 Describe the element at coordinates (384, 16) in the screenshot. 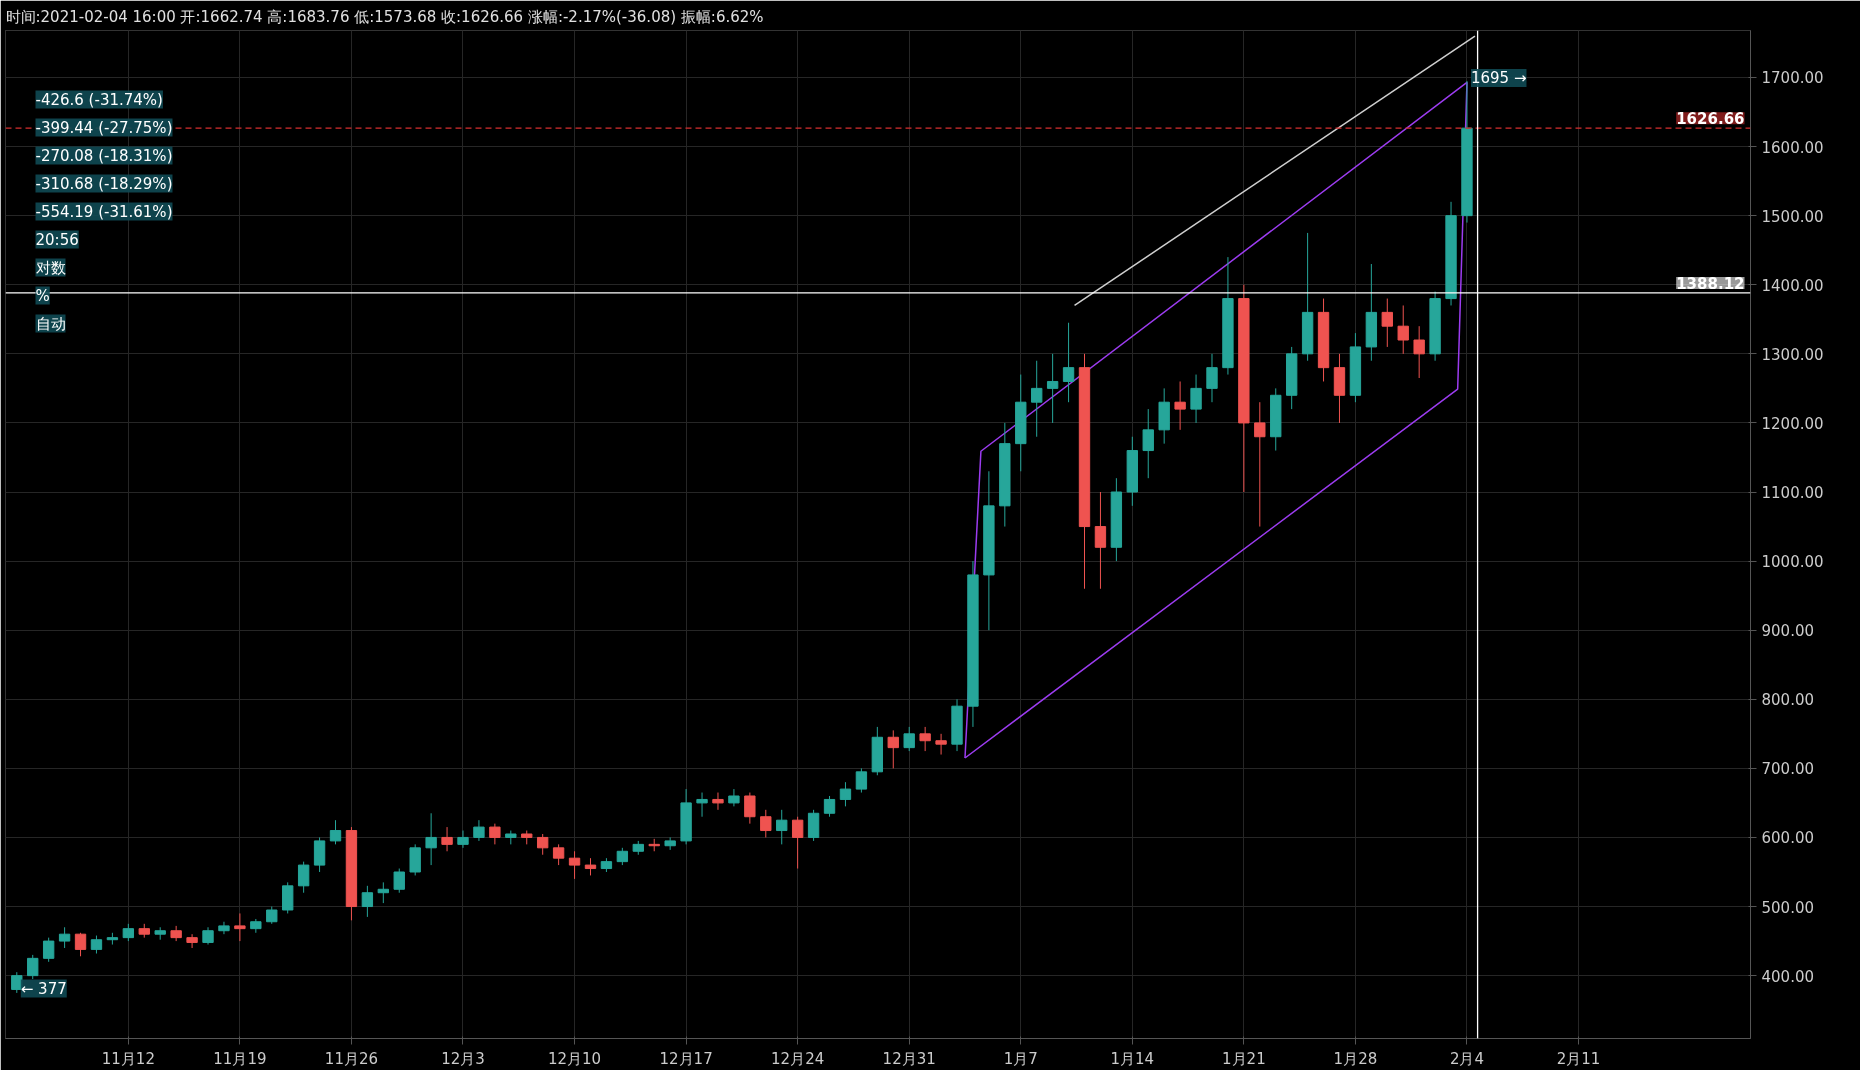

I see `chart-title: 时间:2021-02-04 16:00 开:1662.74 高:1683.76 低:1573.68 收:1626.66 涨幅:-2.17%(-36.08) 振幅:6.62%` at that location.